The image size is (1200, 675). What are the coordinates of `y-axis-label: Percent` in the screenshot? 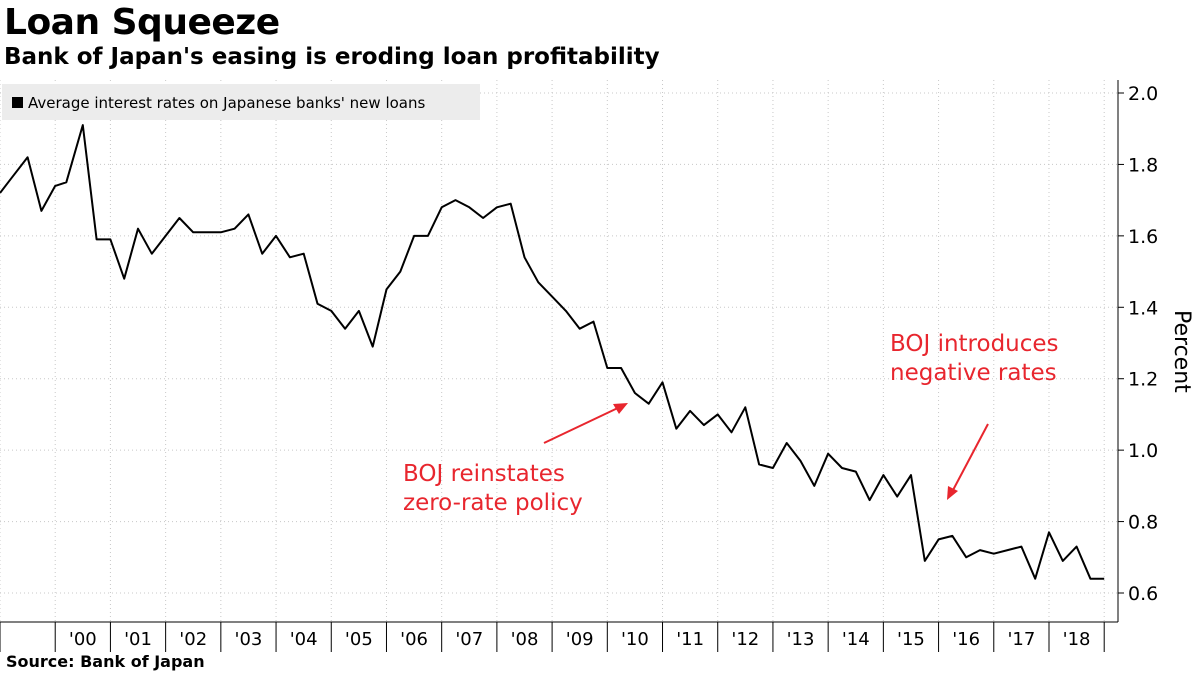 It's located at (1181, 351).